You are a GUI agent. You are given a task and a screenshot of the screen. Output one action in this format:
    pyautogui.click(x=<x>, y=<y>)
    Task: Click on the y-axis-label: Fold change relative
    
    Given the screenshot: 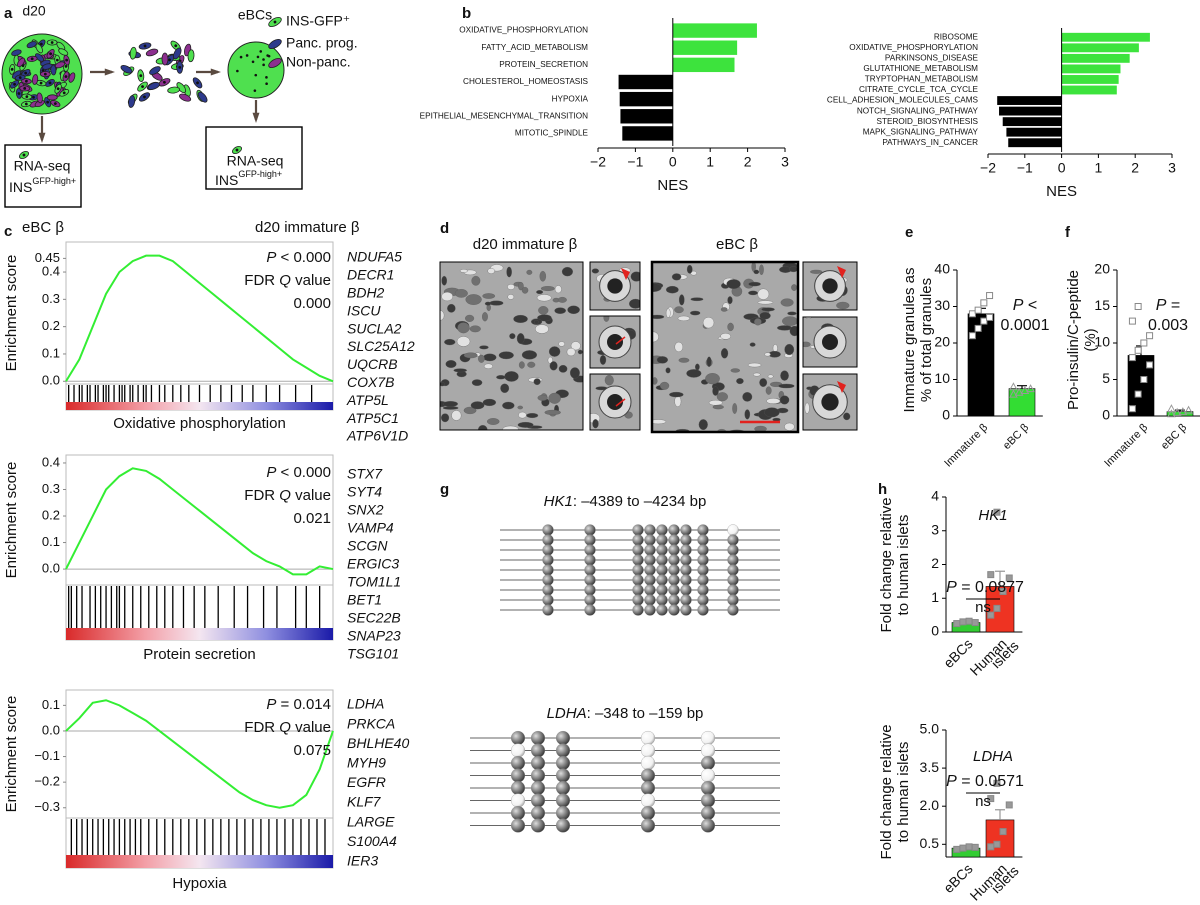 What is the action you would take?
    pyautogui.click(x=886, y=791)
    